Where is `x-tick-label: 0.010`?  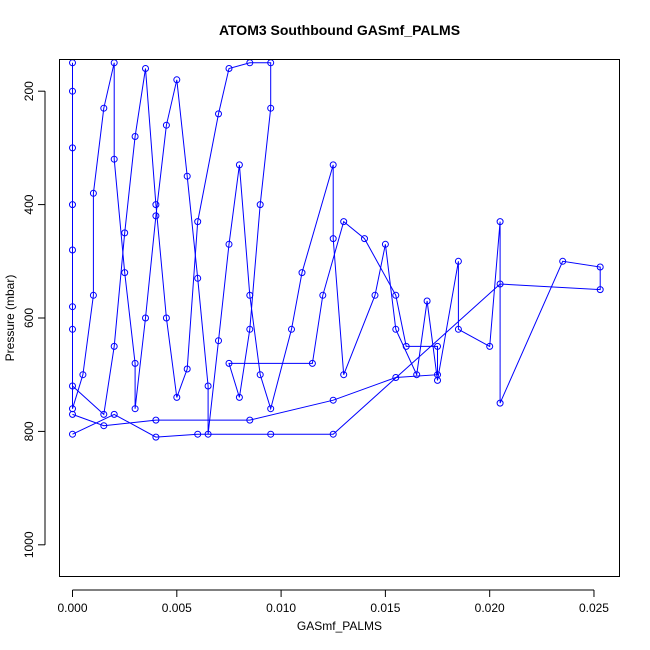 x-tick-label: 0.010 is located at coordinates (281, 608).